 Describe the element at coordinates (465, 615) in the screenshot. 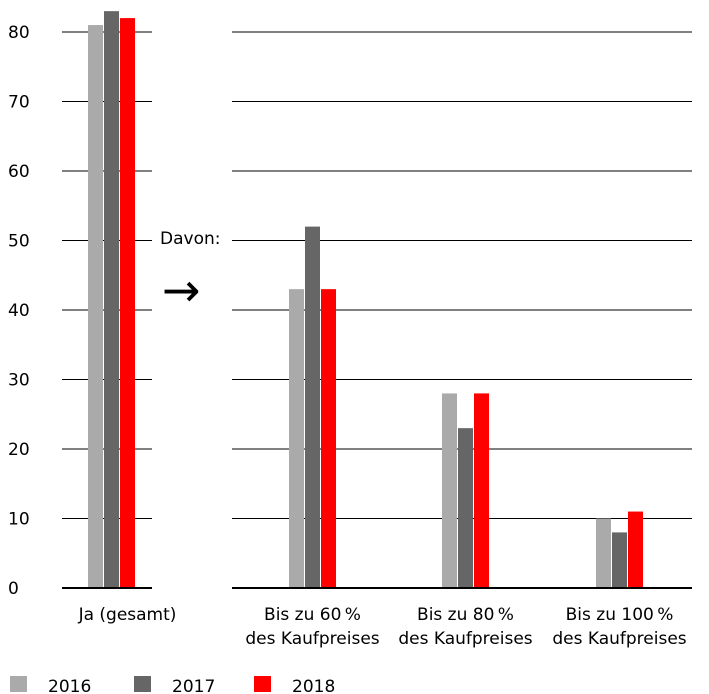

I see `category-label: Bis zu 80 %` at that location.